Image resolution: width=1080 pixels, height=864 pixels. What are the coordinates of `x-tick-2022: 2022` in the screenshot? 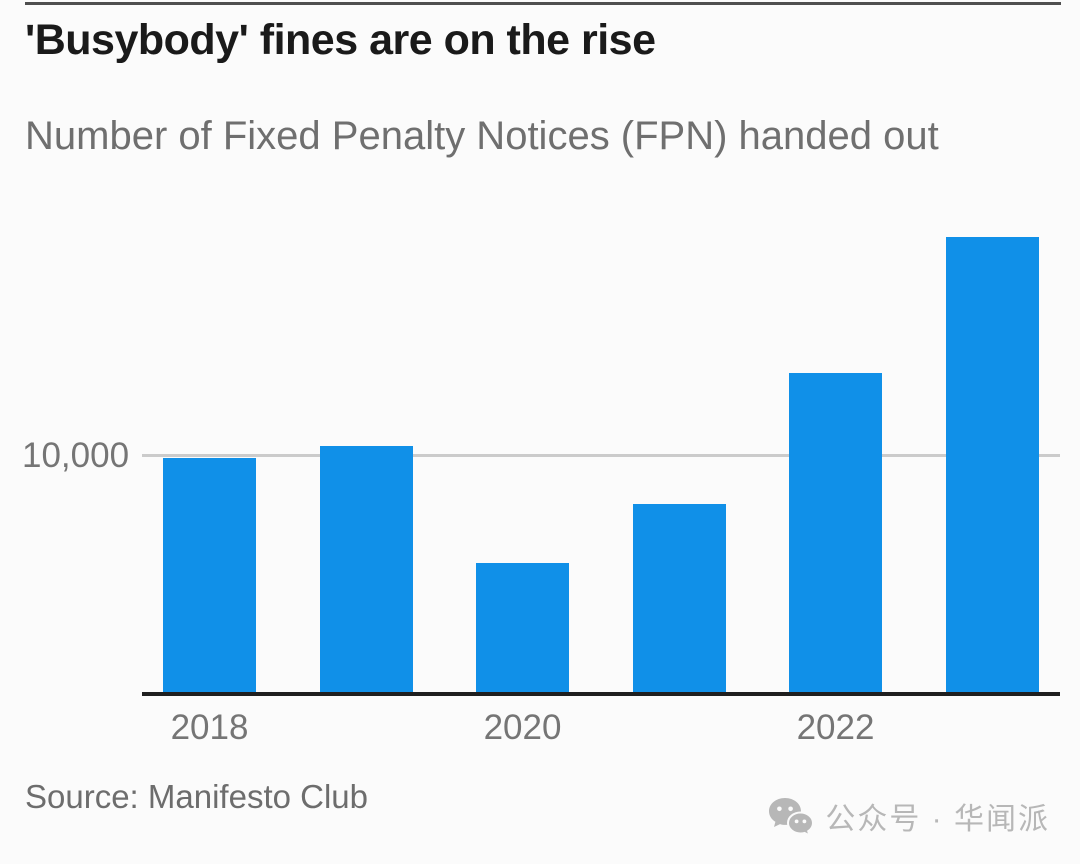 It's located at (835, 727).